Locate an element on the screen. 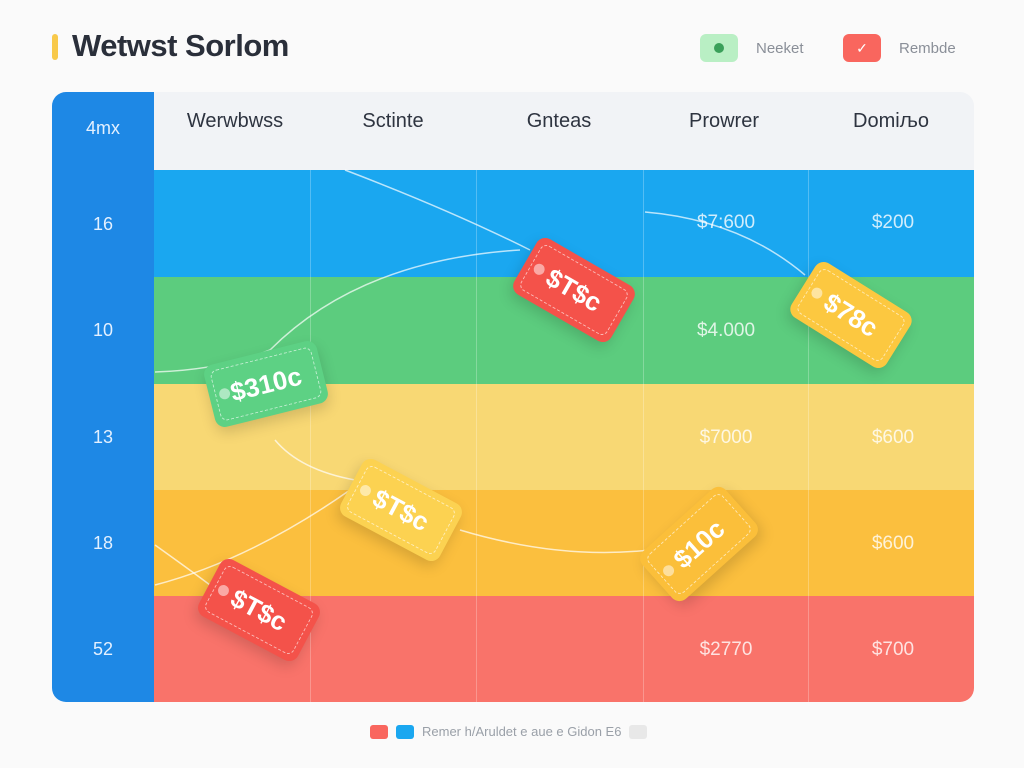 Image resolution: width=1024 pixels, height=768 pixels. corner-label: 4mx is located at coordinates (102, 128).